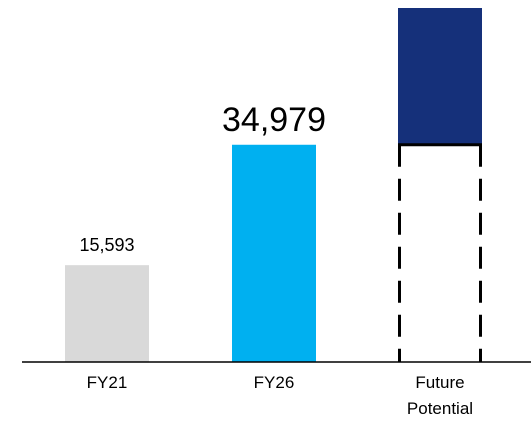 The image size is (531, 426). I want to click on value-label: 15,593, so click(107, 245).